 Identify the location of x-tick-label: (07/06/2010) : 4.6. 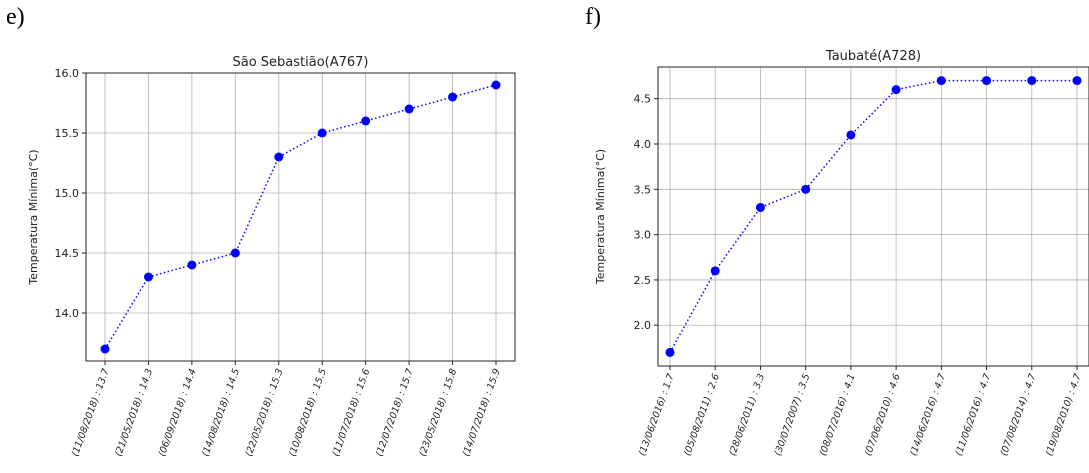
(883, 414).